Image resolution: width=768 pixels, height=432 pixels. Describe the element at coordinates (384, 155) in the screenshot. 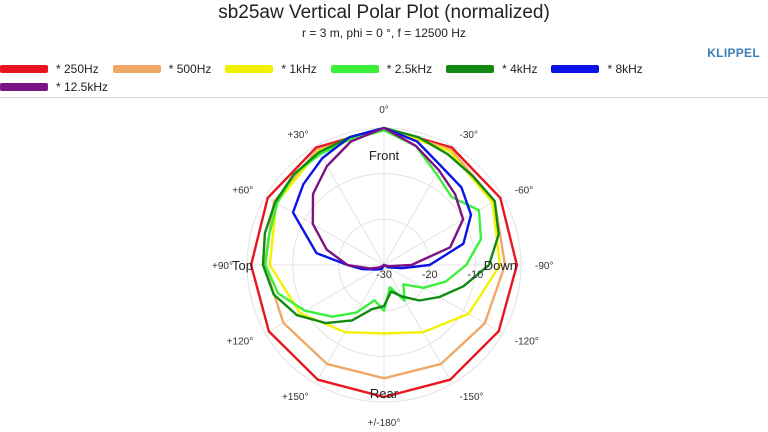

I see `direction-label-top: Front` at that location.